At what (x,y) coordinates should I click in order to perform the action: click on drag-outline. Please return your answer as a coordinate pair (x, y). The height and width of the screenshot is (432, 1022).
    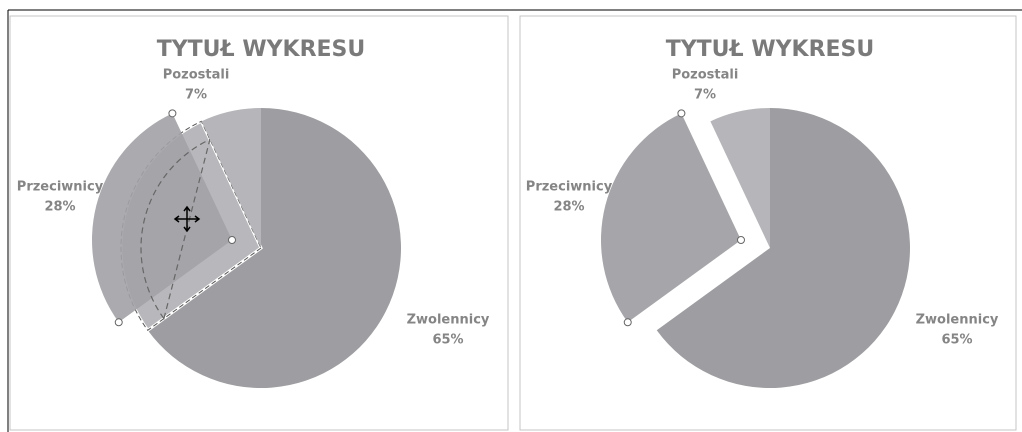
    Looking at the image, I should click on (175, 229).